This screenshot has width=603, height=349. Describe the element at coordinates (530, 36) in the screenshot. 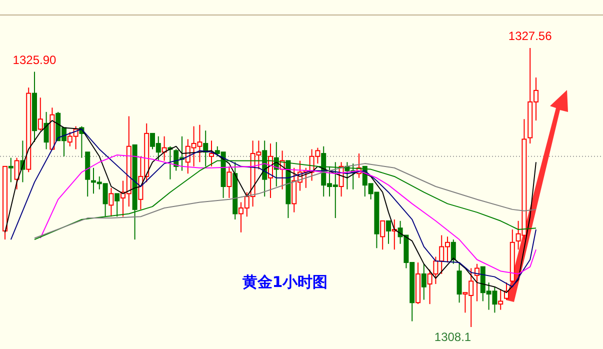

I see `annotation: 1327.56` at that location.